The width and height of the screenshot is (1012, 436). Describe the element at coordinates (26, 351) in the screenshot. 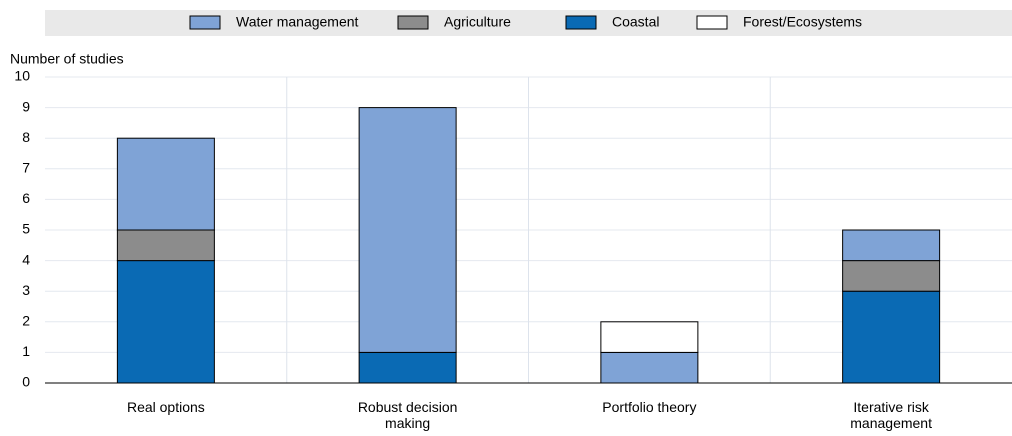

I see `y-tick-label: 1` at that location.